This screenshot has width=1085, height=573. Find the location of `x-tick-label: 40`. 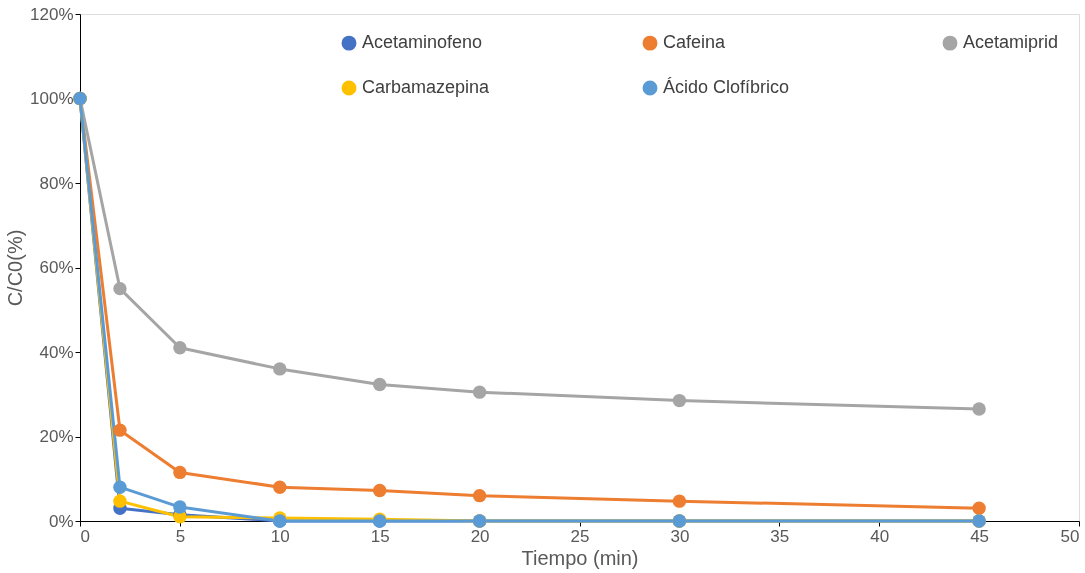

x-tick-label: 40 is located at coordinates (880, 536).